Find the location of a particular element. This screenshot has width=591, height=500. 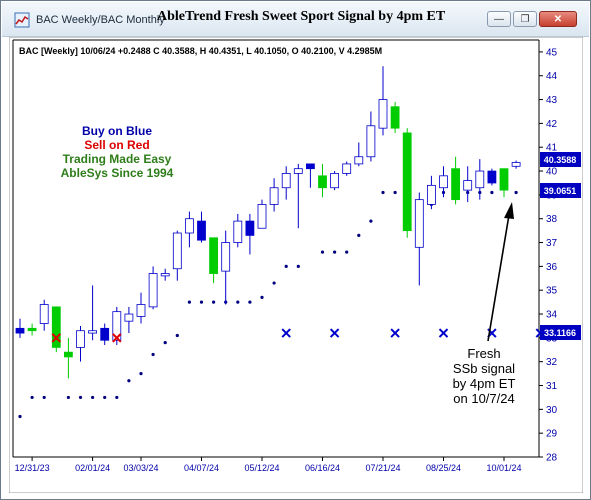

close-button: ✕ is located at coordinates (558, 19).